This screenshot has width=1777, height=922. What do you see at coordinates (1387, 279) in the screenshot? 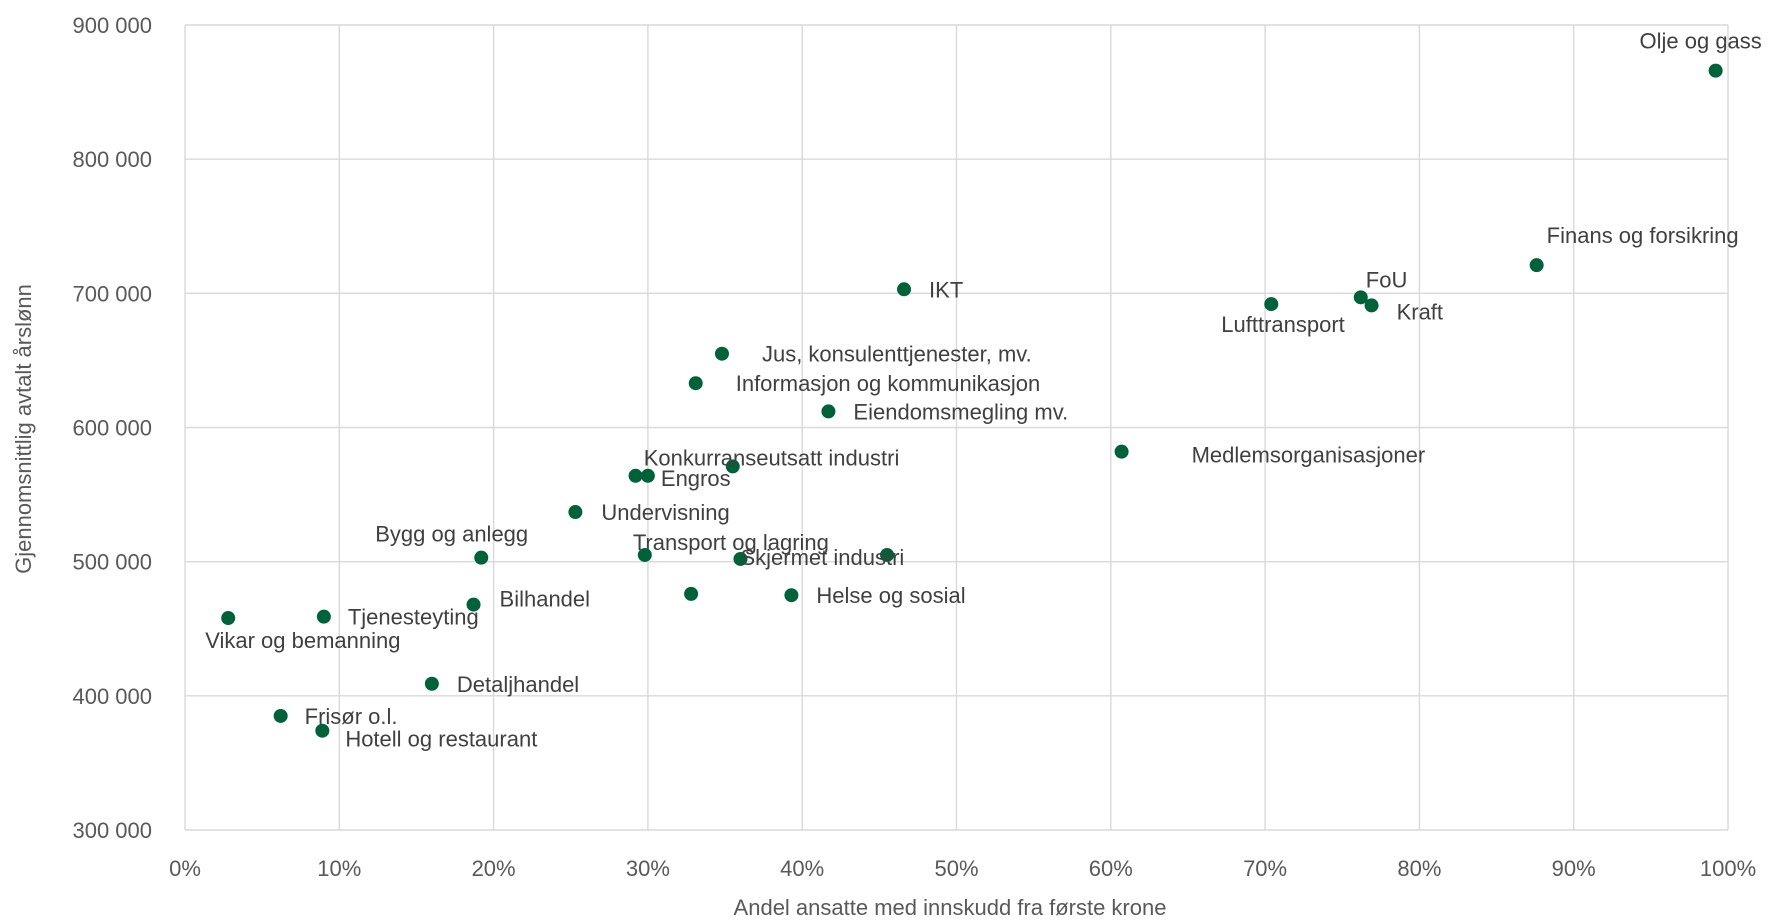
I see `point-label: FoU` at bounding box center [1387, 279].